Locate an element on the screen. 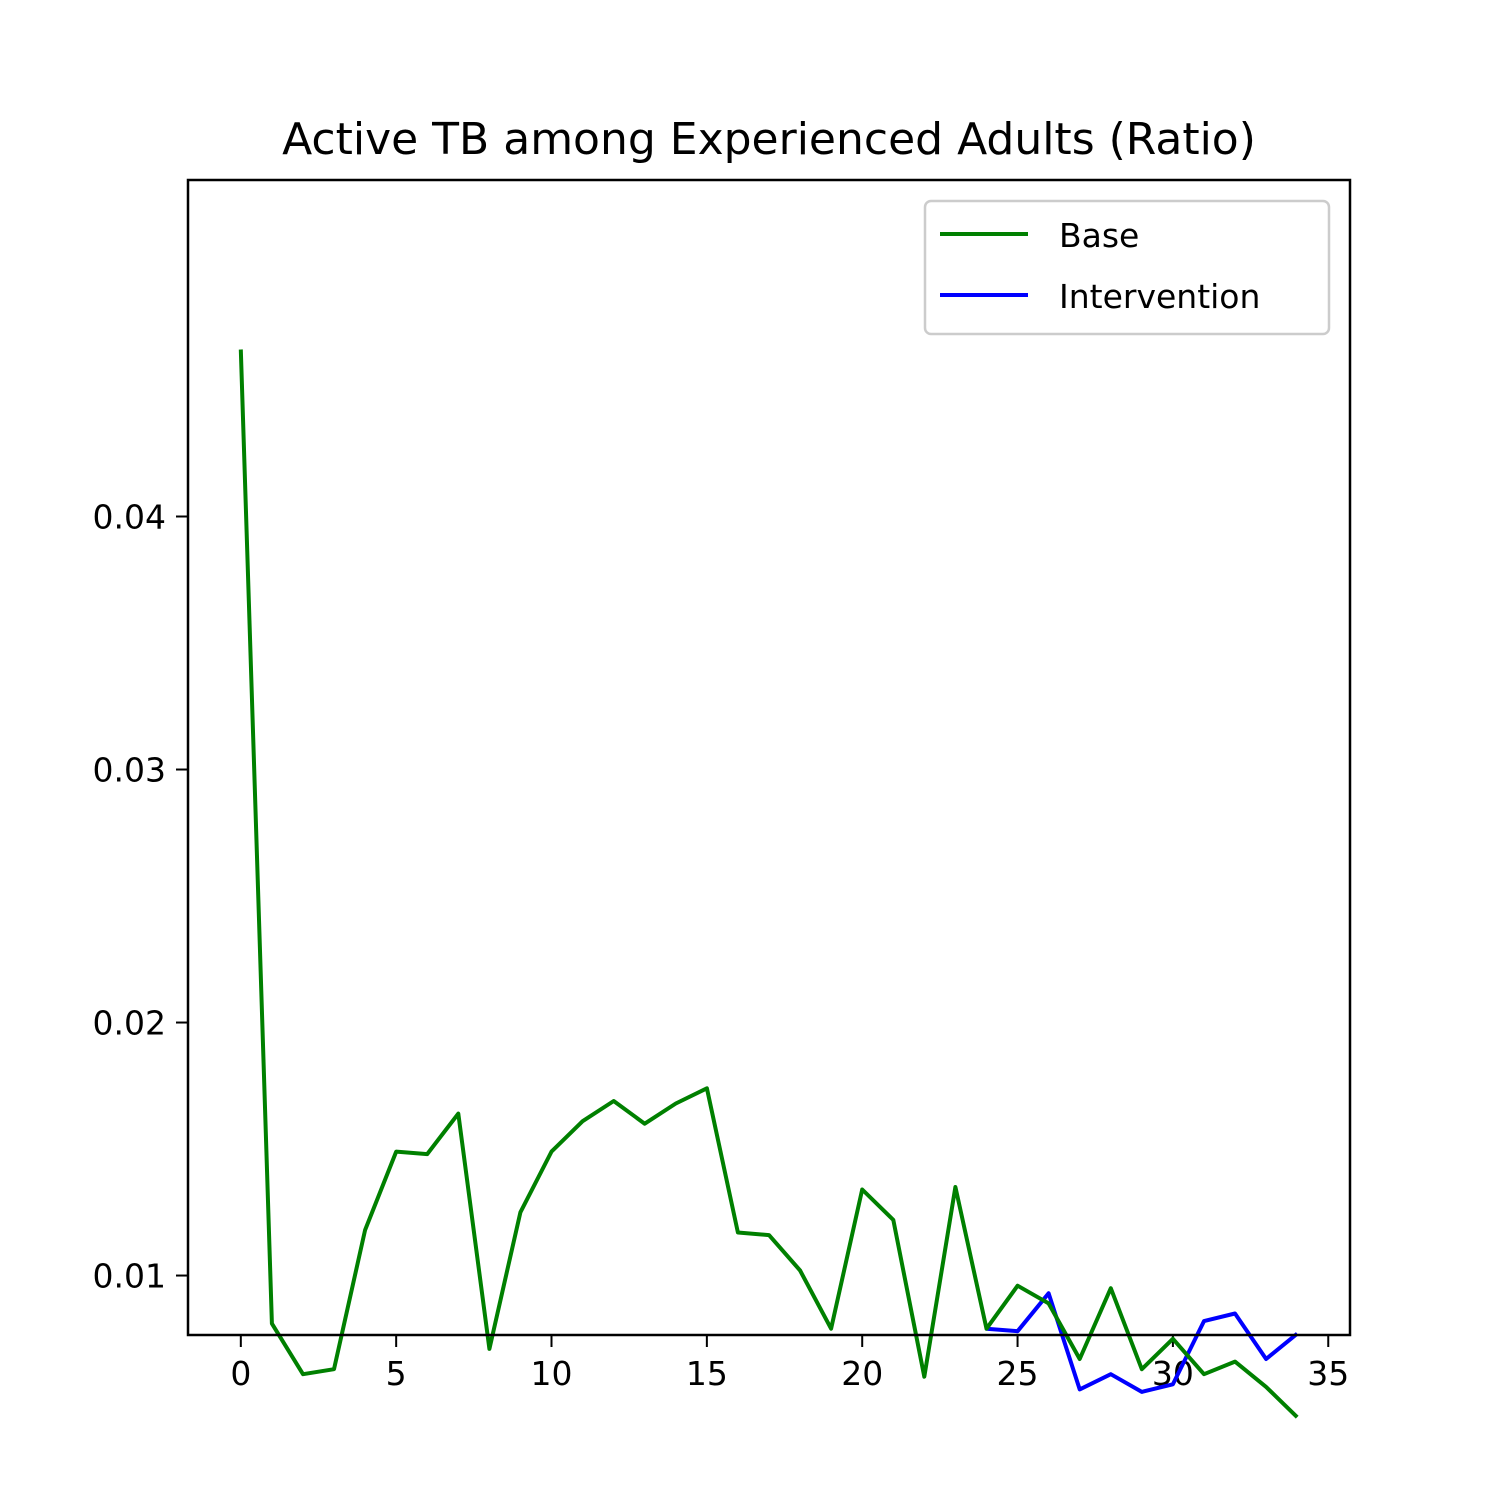  series-line-intervention is located at coordinates (1142, 1342).